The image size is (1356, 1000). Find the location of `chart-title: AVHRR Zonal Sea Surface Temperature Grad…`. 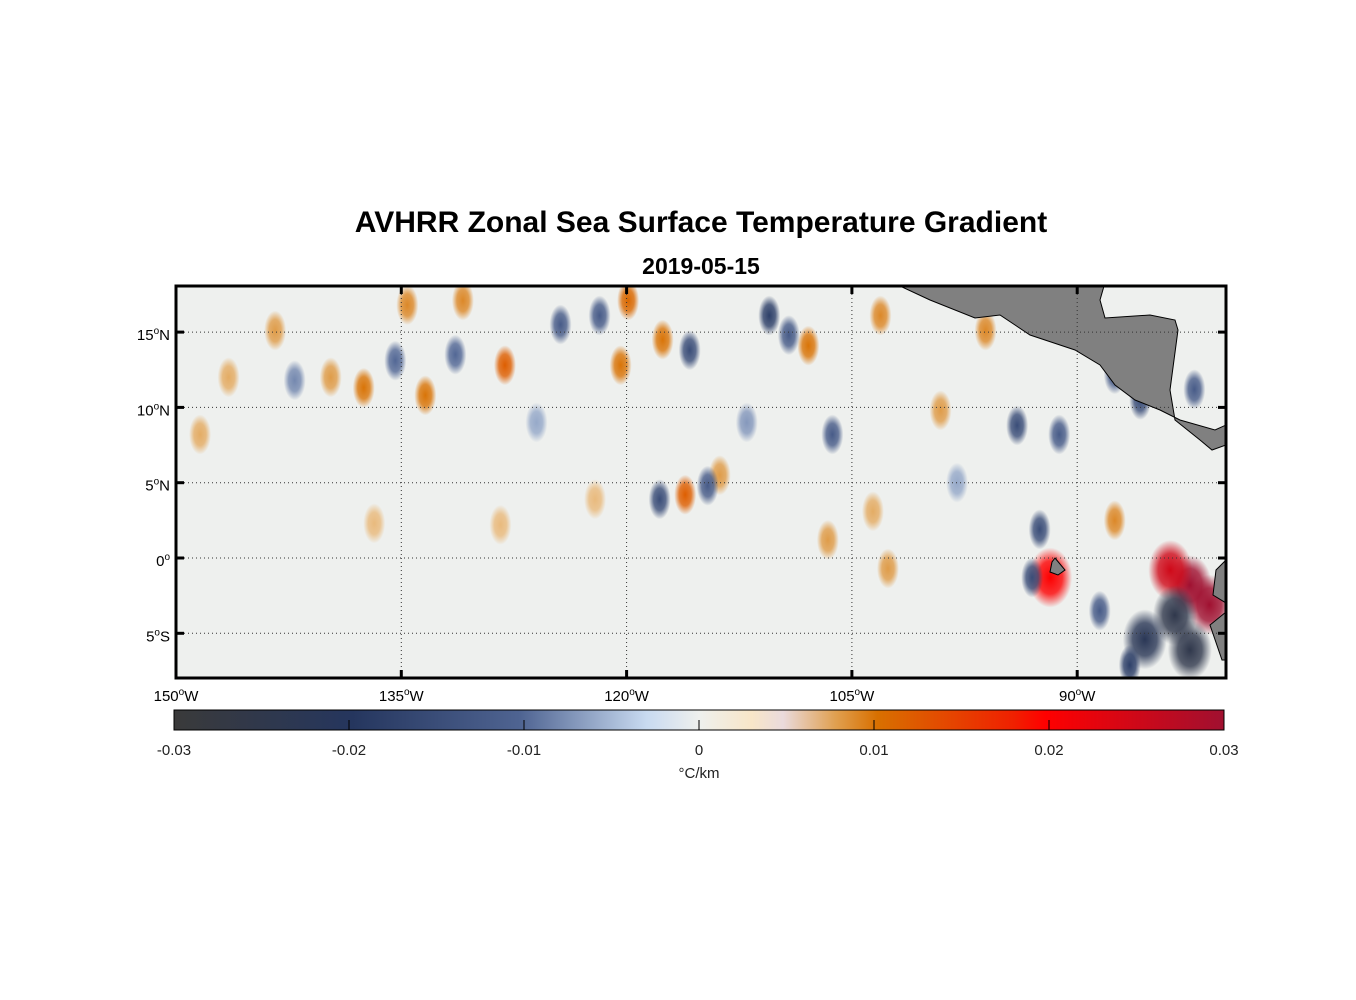

chart-title: AVHRR Zonal Sea Surface Temperature Grad… is located at coordinates (701, 222).